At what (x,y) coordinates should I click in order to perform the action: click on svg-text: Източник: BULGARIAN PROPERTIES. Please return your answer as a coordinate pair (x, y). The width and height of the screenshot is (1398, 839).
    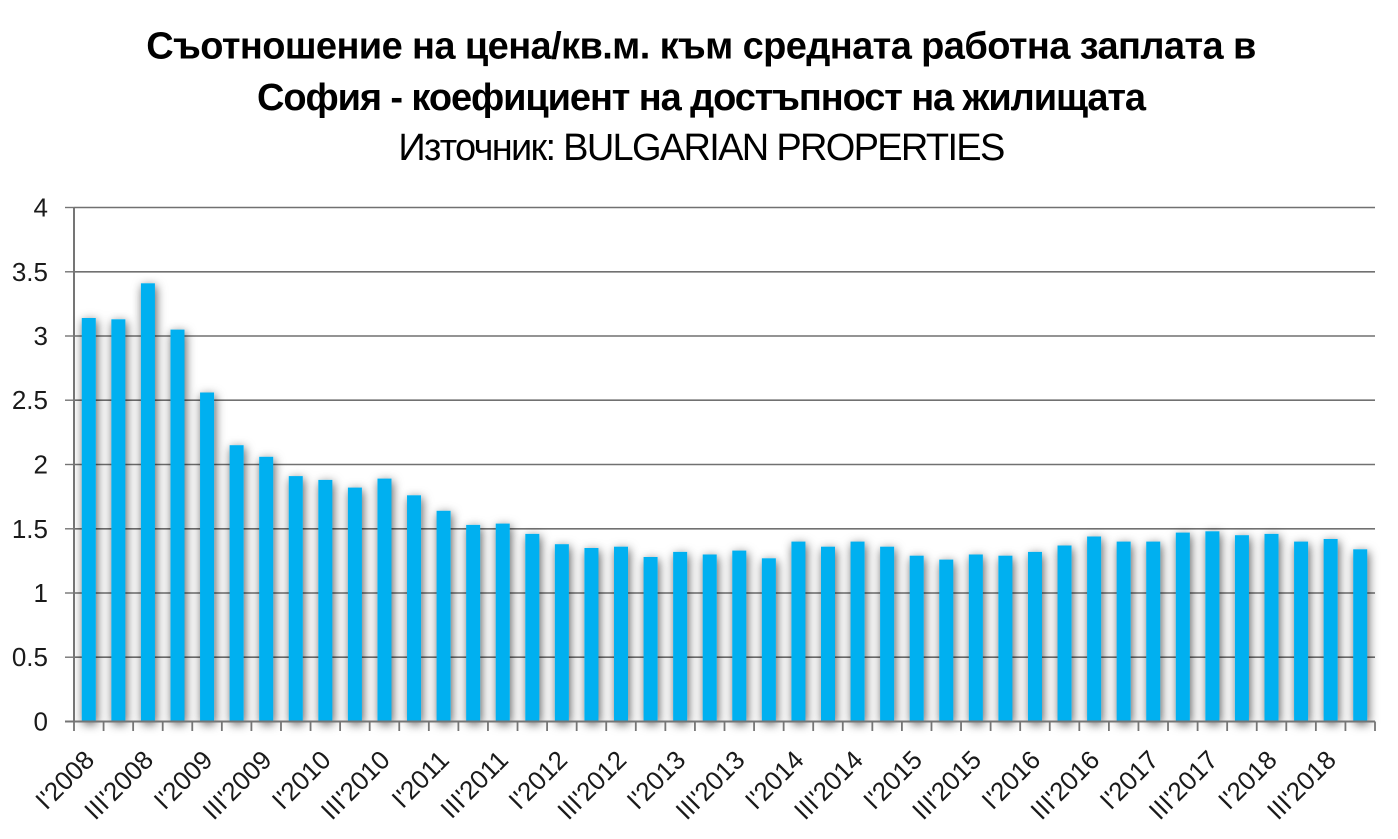
    Looking at the image, I should click on (701, 148).